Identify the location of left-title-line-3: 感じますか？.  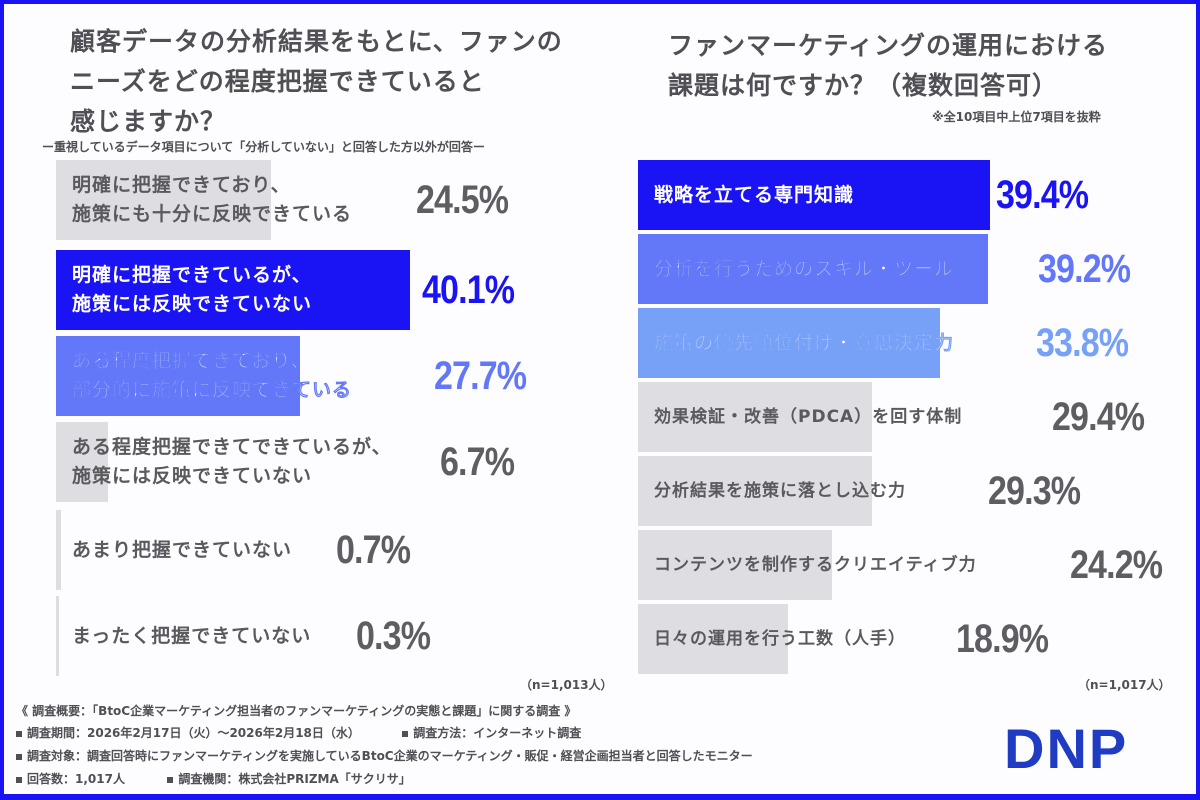
(148, 121).